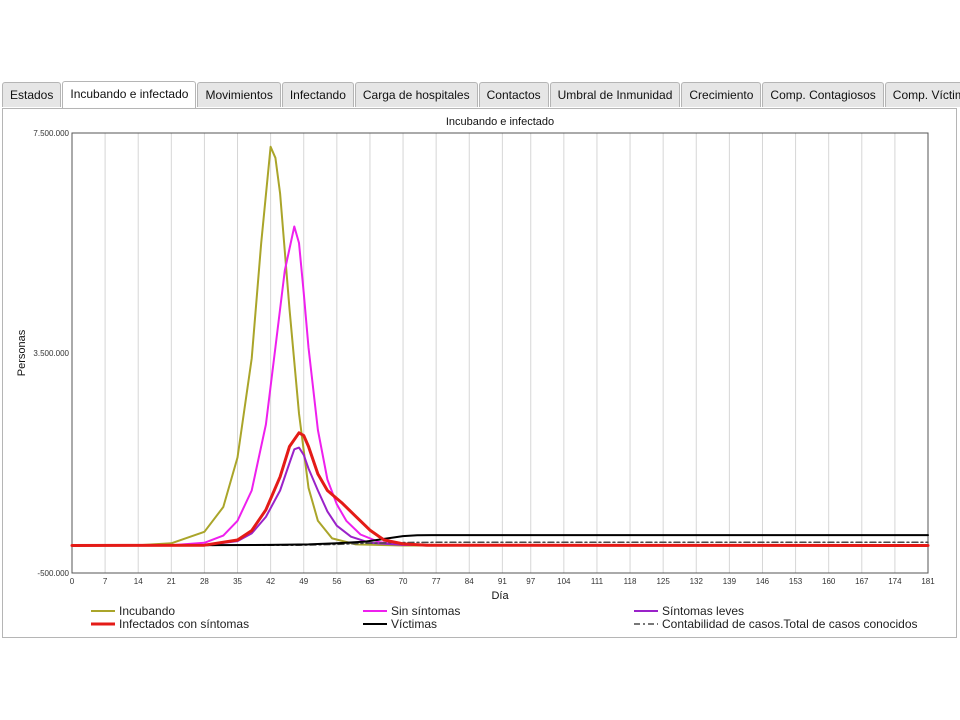  What do you see at coordinates (829, 581) in the screenshot?
I see `x-tick-label-23: 160` at bounding box center [829, 581].